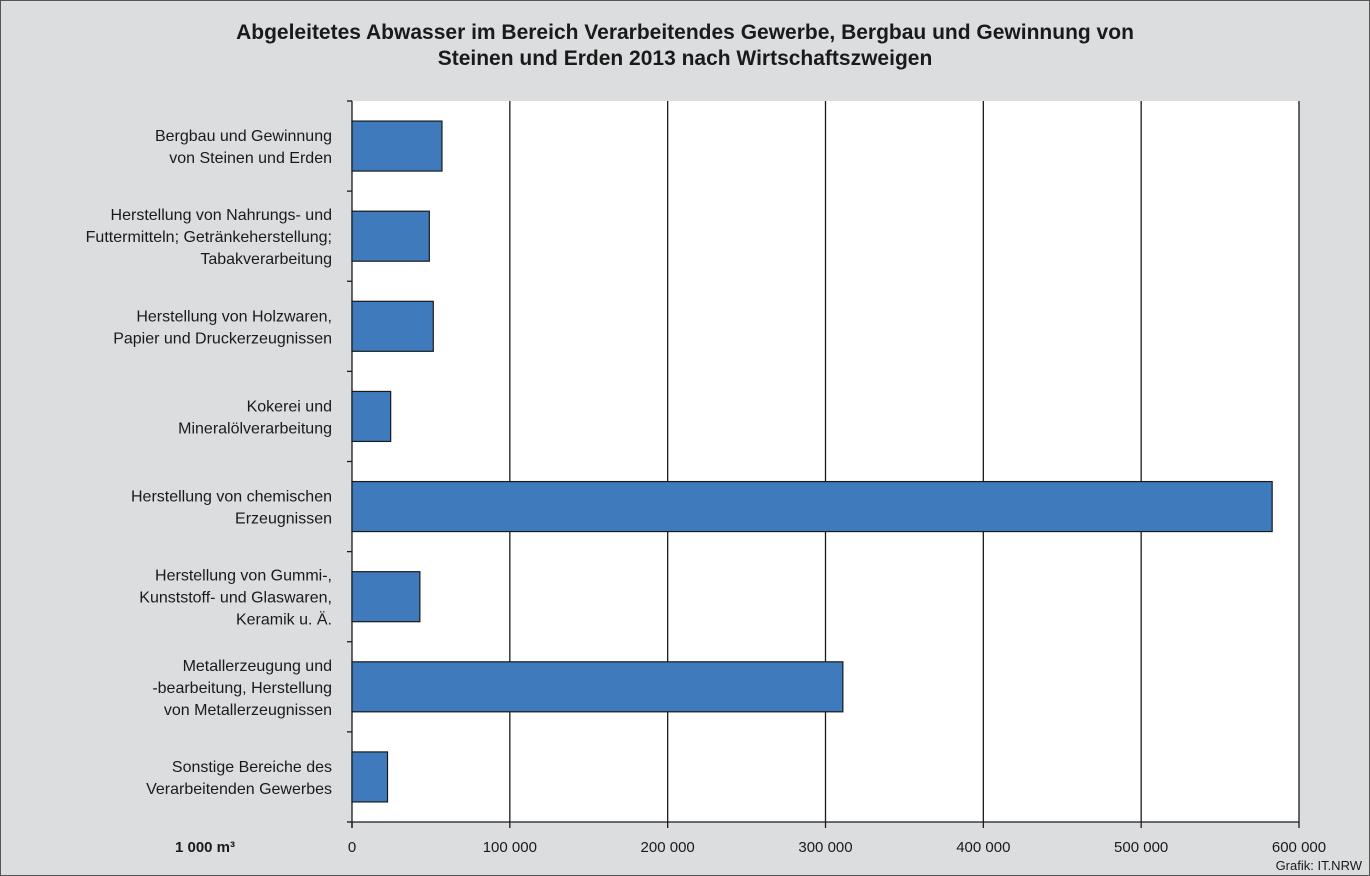 The width and height of the screenshot is (1370, 876). What do you see at coordinates (239, 789) in the screenshot?
I see `category-label-line: Verarbeitenden Gewerbes` at bounding box center [239, 789].